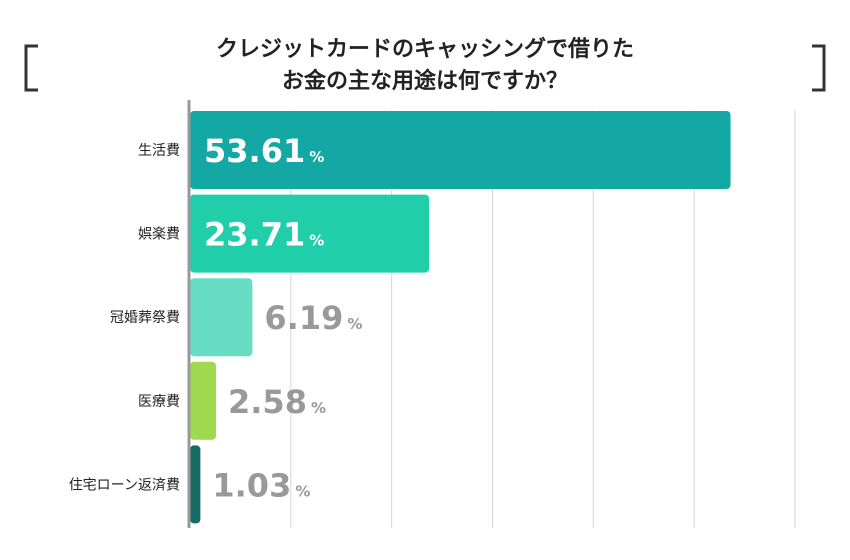  What do you see at coordinates (425, 81) in the screenshot?
I see `chart-title-line-2: お金の主な用途は何ですか？` at bounding box center [425, 81].